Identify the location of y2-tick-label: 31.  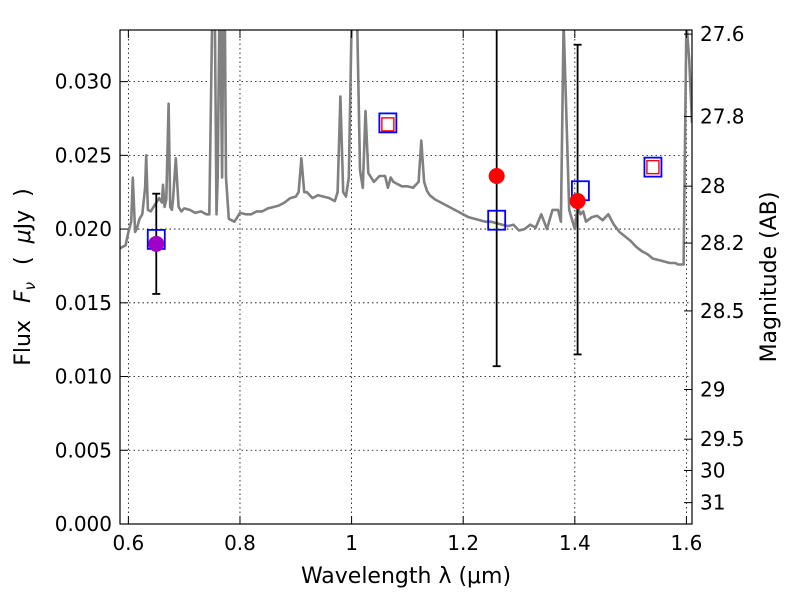
(712, 503).